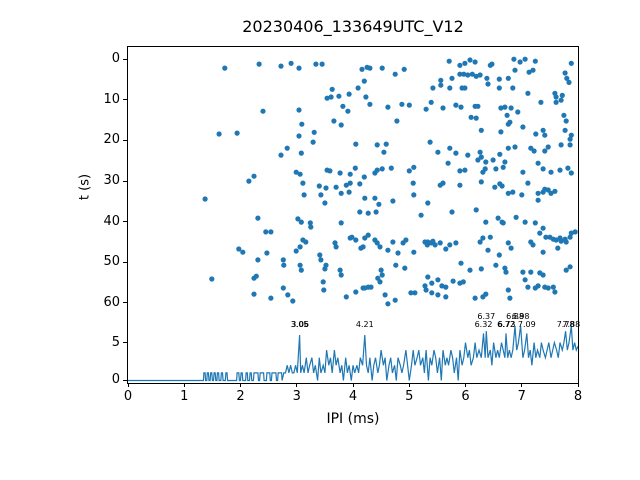 Image resolution: width=640 pixels, height=480 pixels. I want to click on ipi-line, so click(353, 353).